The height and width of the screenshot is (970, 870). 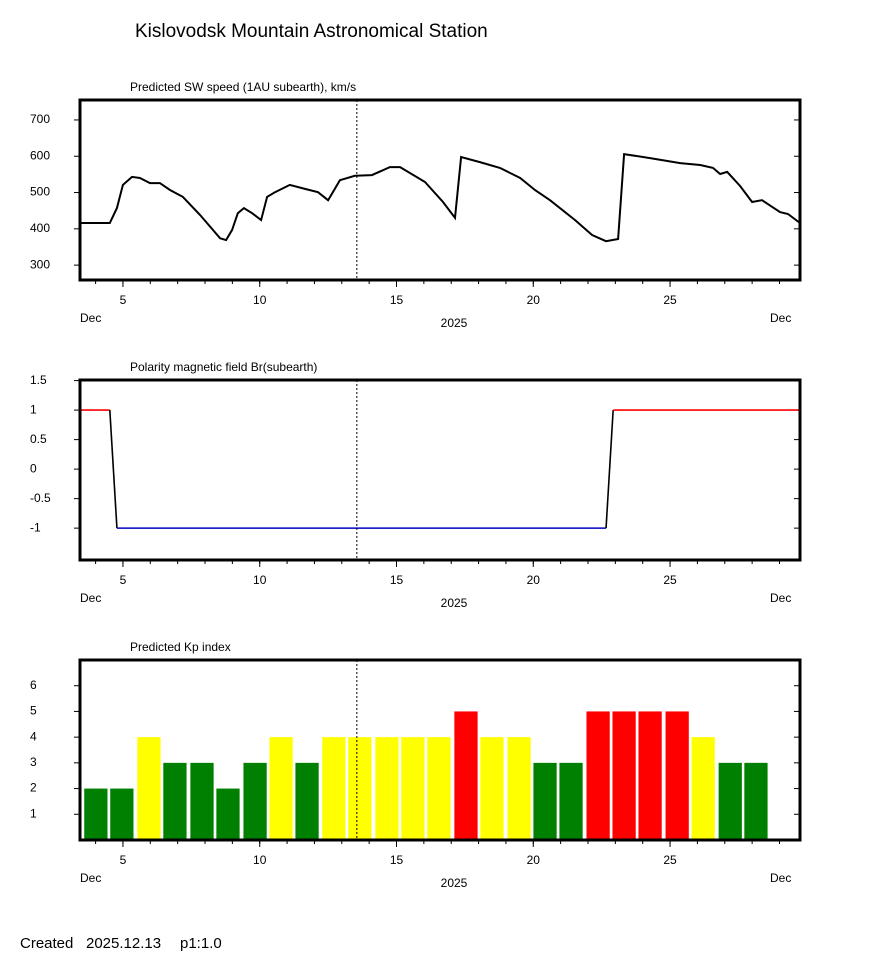 What do you see at coordinates (33, 468) in the screenshot?
I see `y-tick-label: 0` at bounding box center [33, 468].